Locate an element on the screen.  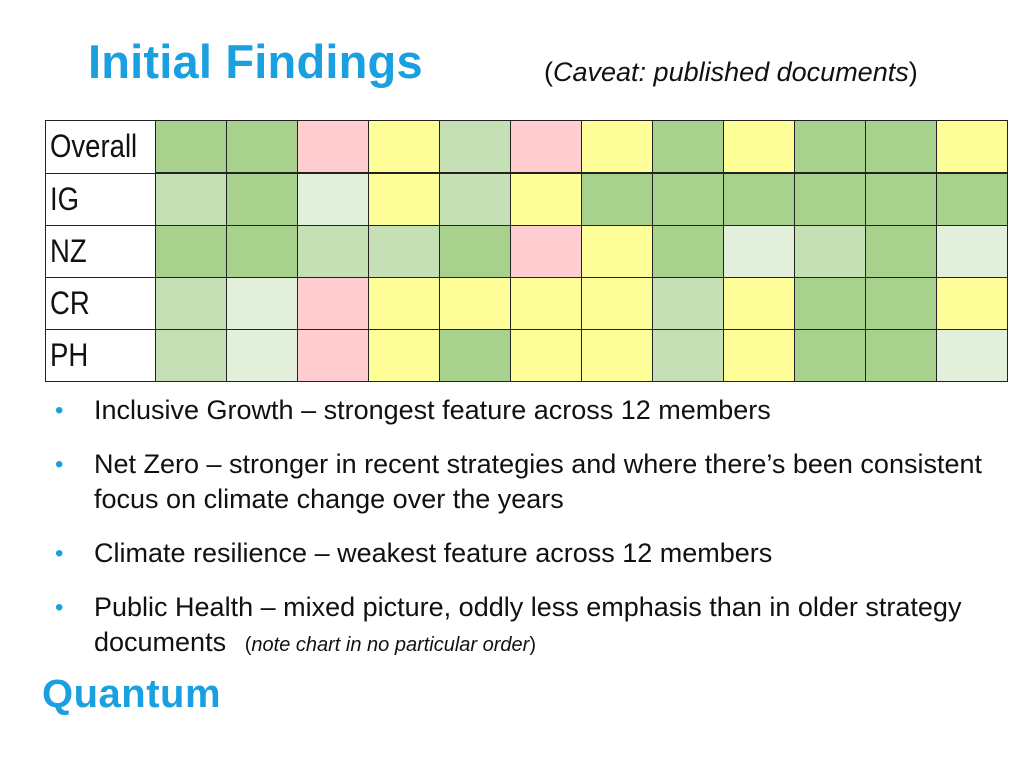
caveat-close-paren: ) is located at coordinates (913, 72).